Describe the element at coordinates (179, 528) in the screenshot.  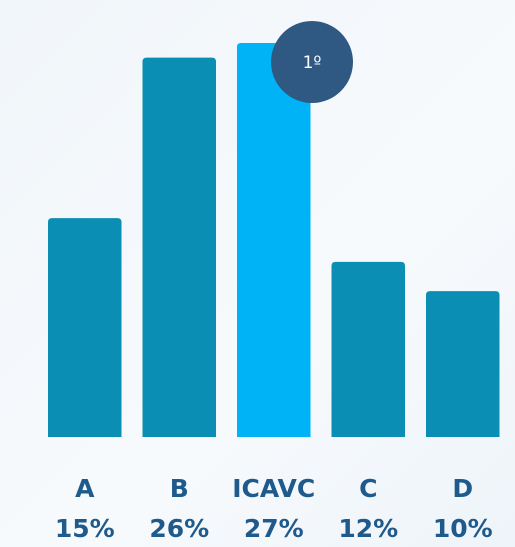
I see `value-label: 26%` at that location.